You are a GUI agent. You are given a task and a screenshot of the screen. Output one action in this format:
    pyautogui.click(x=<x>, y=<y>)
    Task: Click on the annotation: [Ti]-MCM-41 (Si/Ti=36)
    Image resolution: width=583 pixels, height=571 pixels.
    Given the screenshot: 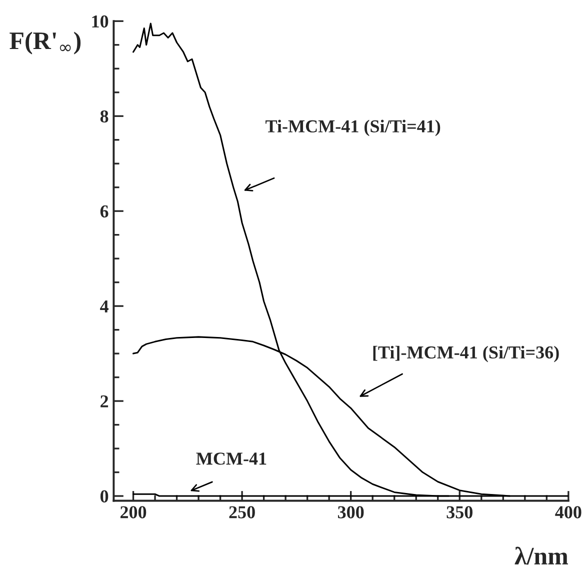 What is the action you would take?
    pyautogui.click(x=466, y=354)
    